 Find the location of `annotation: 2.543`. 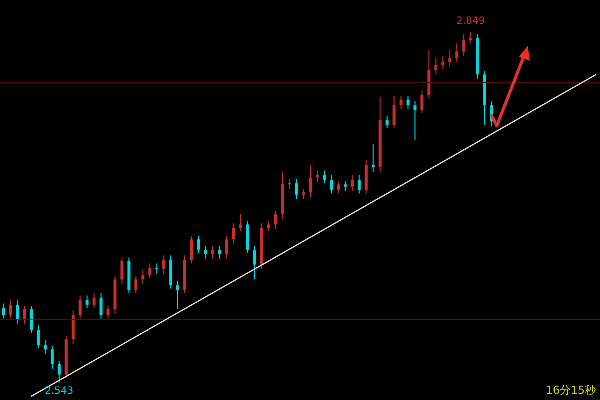

annotation: 2.543 is located at coordinates (59, 391).